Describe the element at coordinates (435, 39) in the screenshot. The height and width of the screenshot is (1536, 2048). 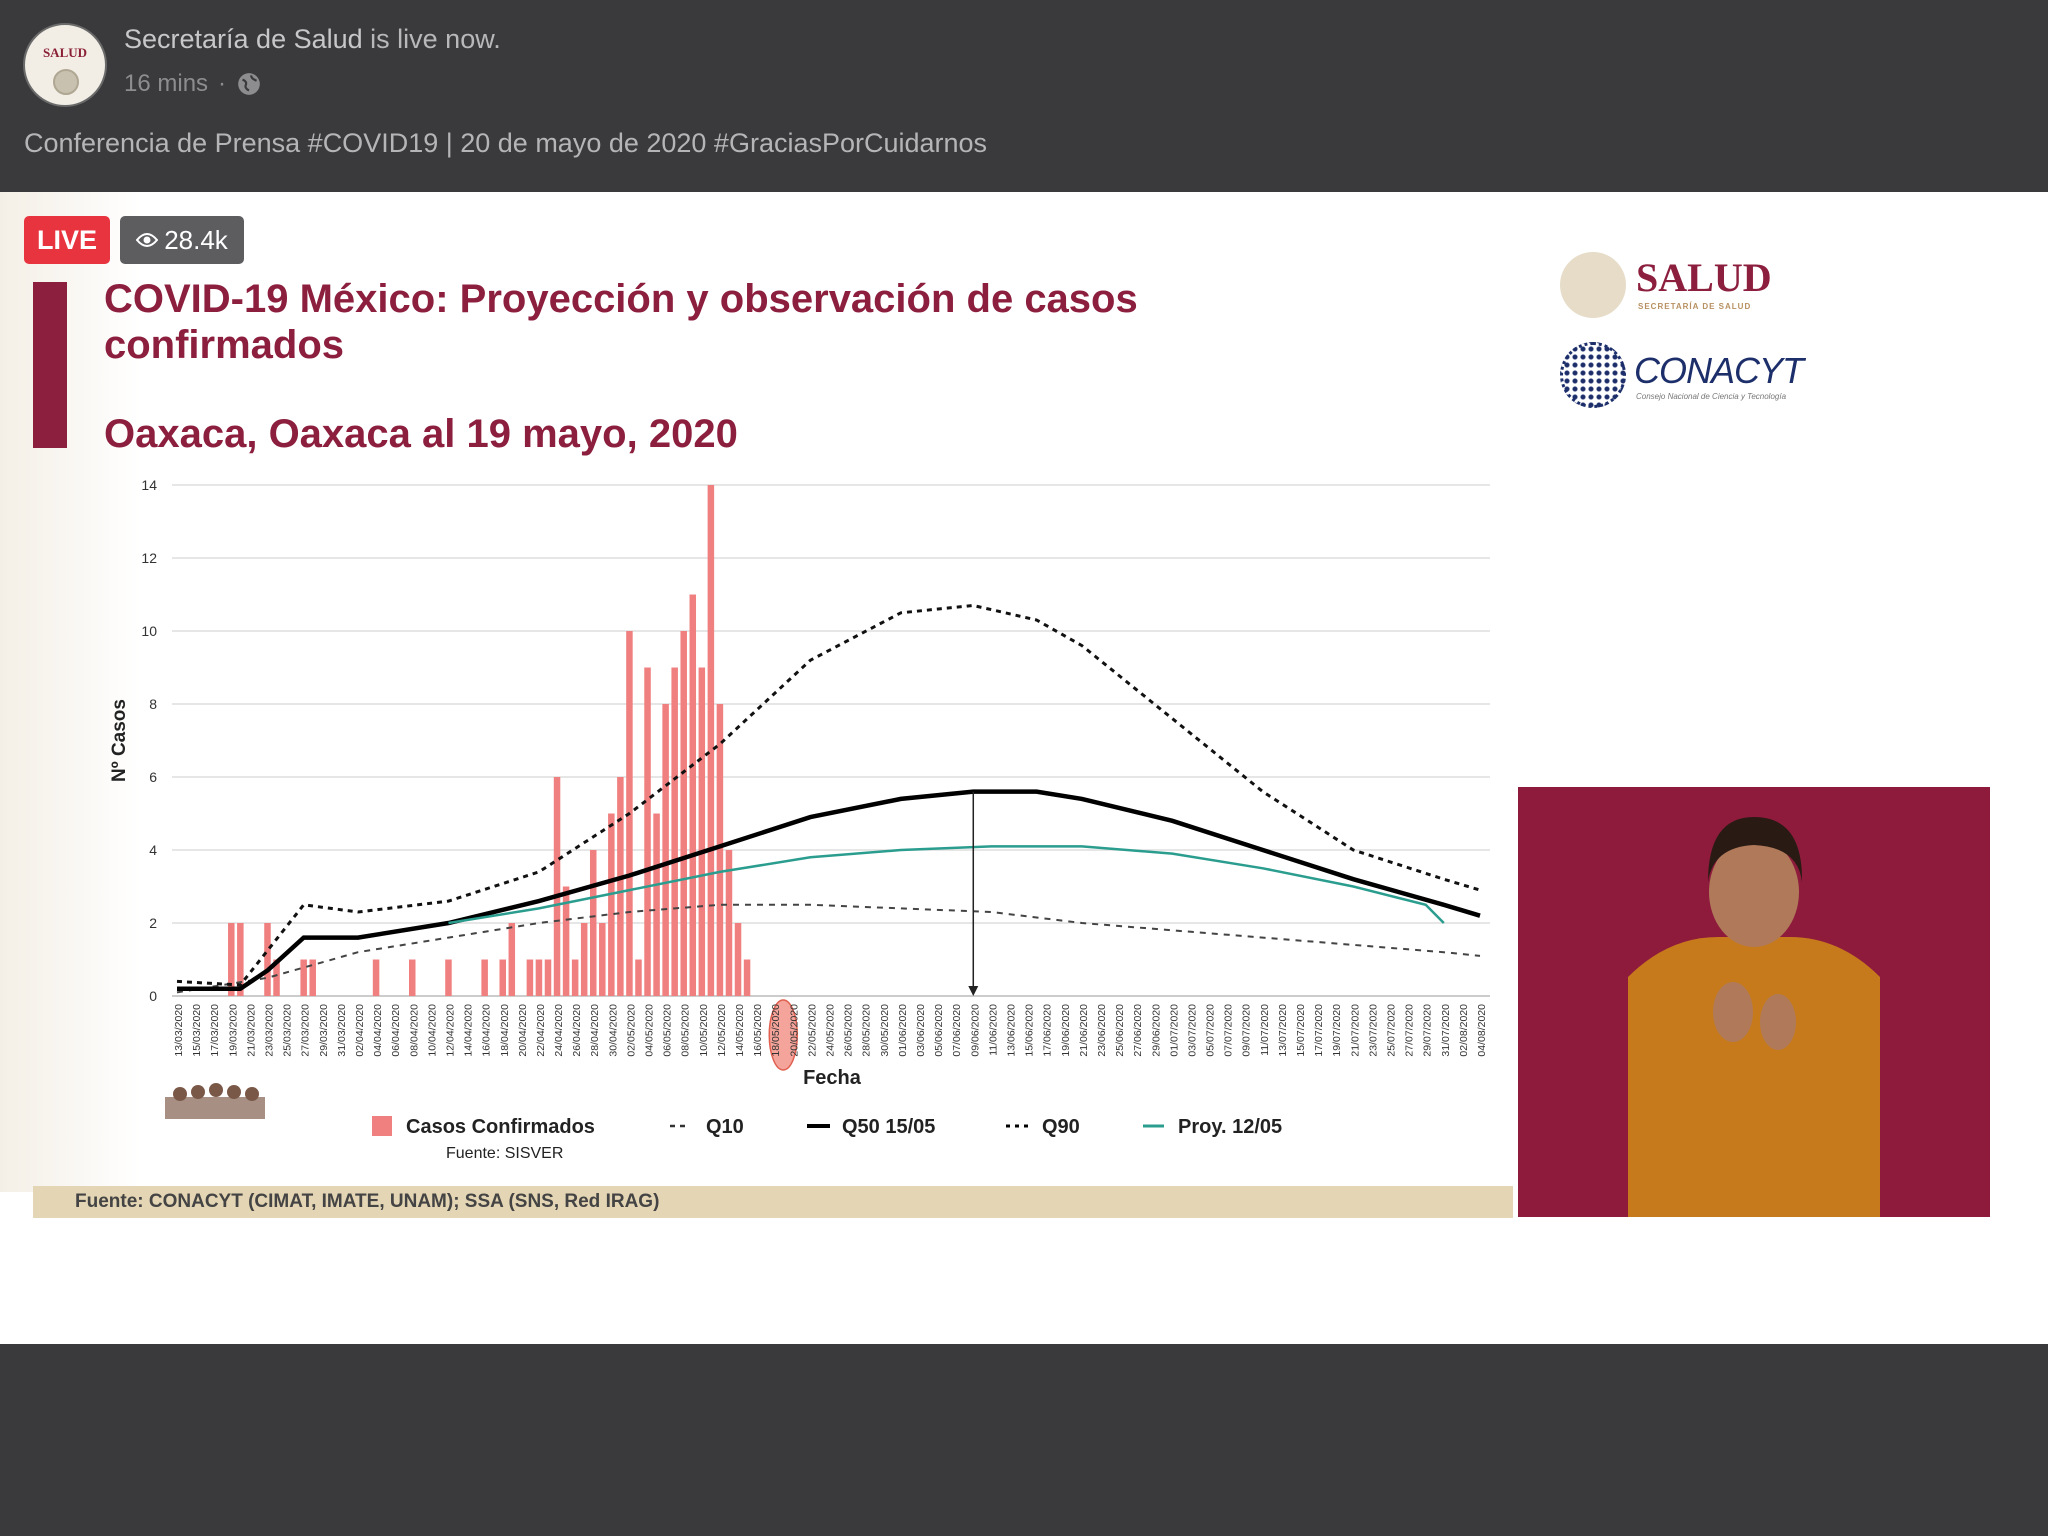
I see `live-status-text: is live now.` at that location.